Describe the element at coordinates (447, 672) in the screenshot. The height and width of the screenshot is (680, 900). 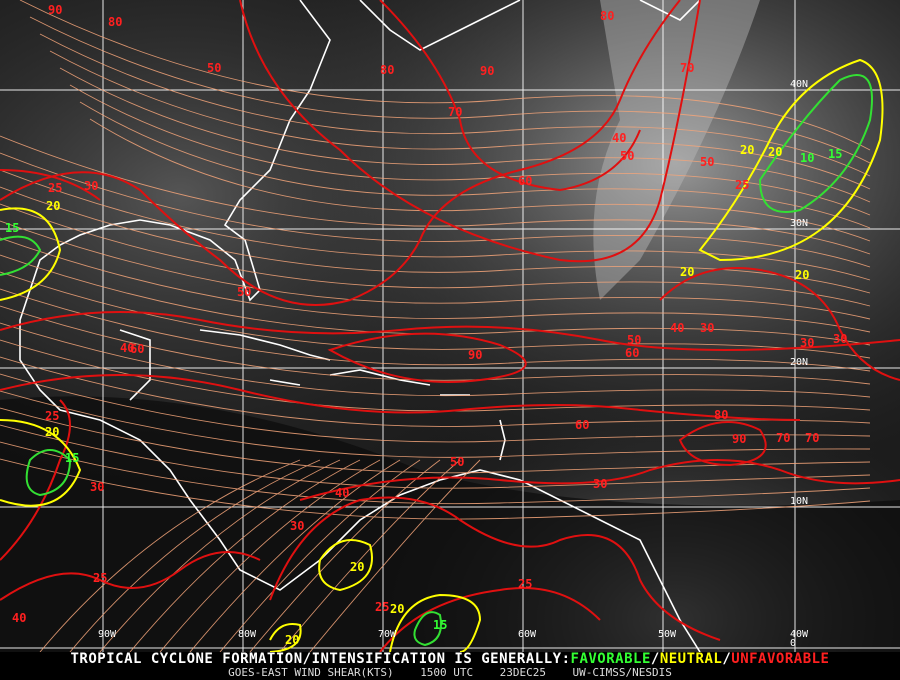
I see `product-time: 1500 UTC` at that location.